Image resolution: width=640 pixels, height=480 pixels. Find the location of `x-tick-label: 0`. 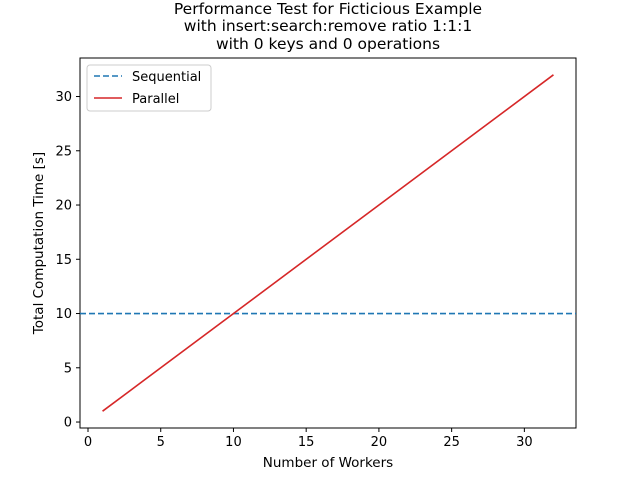

x-tick-label: 0 is located at coordinates (88, 442).